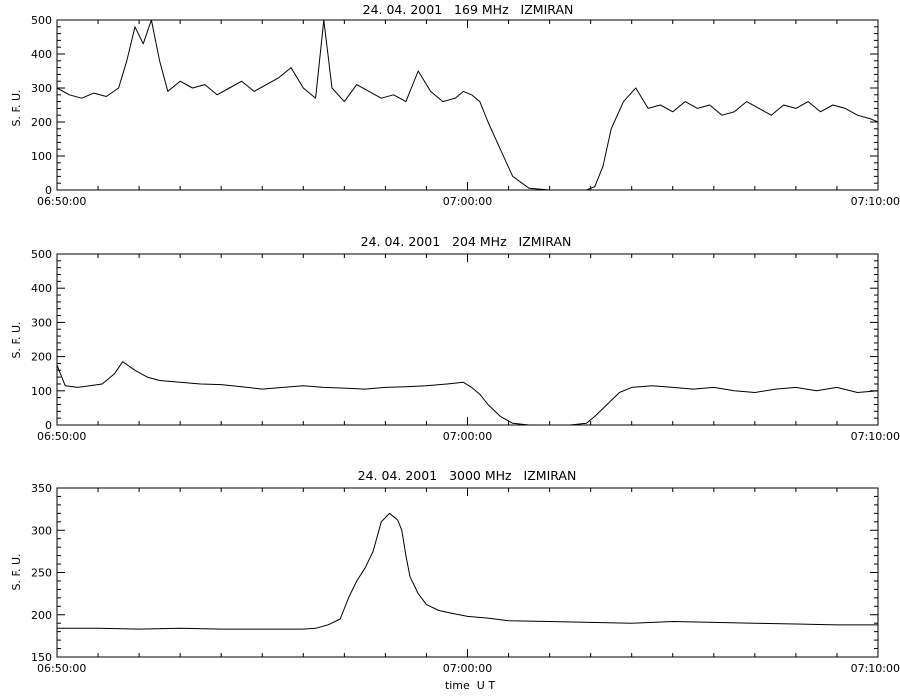  What do you see at coordinates (41, 657) in the screenshot?
I see `y-tick-label: 150` at bounding box center [41, 657].